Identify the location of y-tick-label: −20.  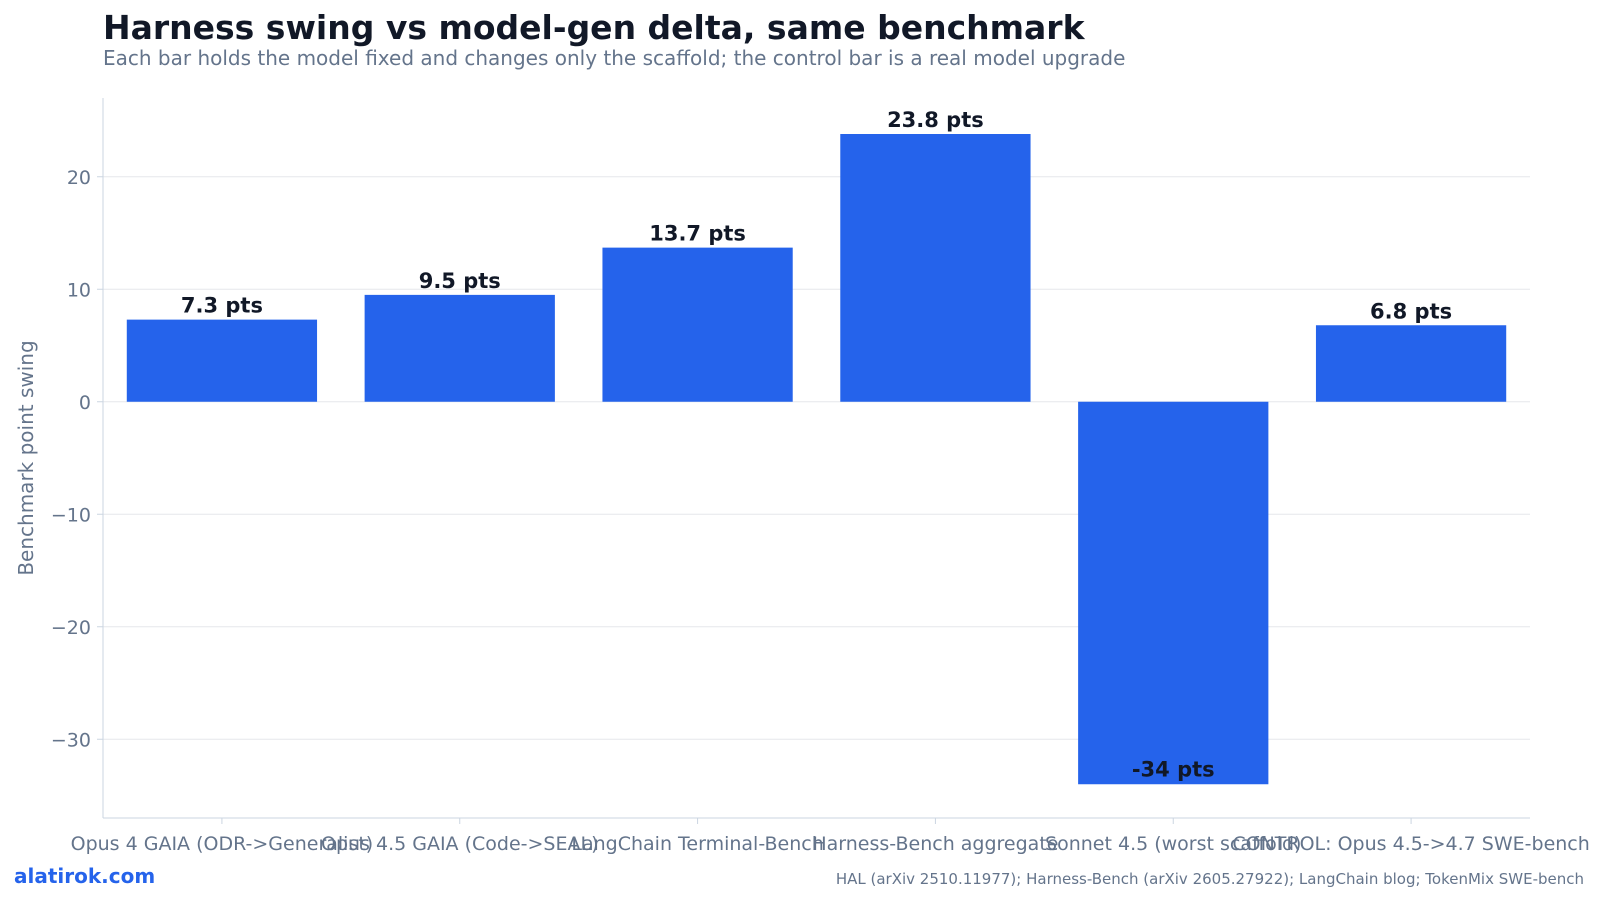
(71, 628).